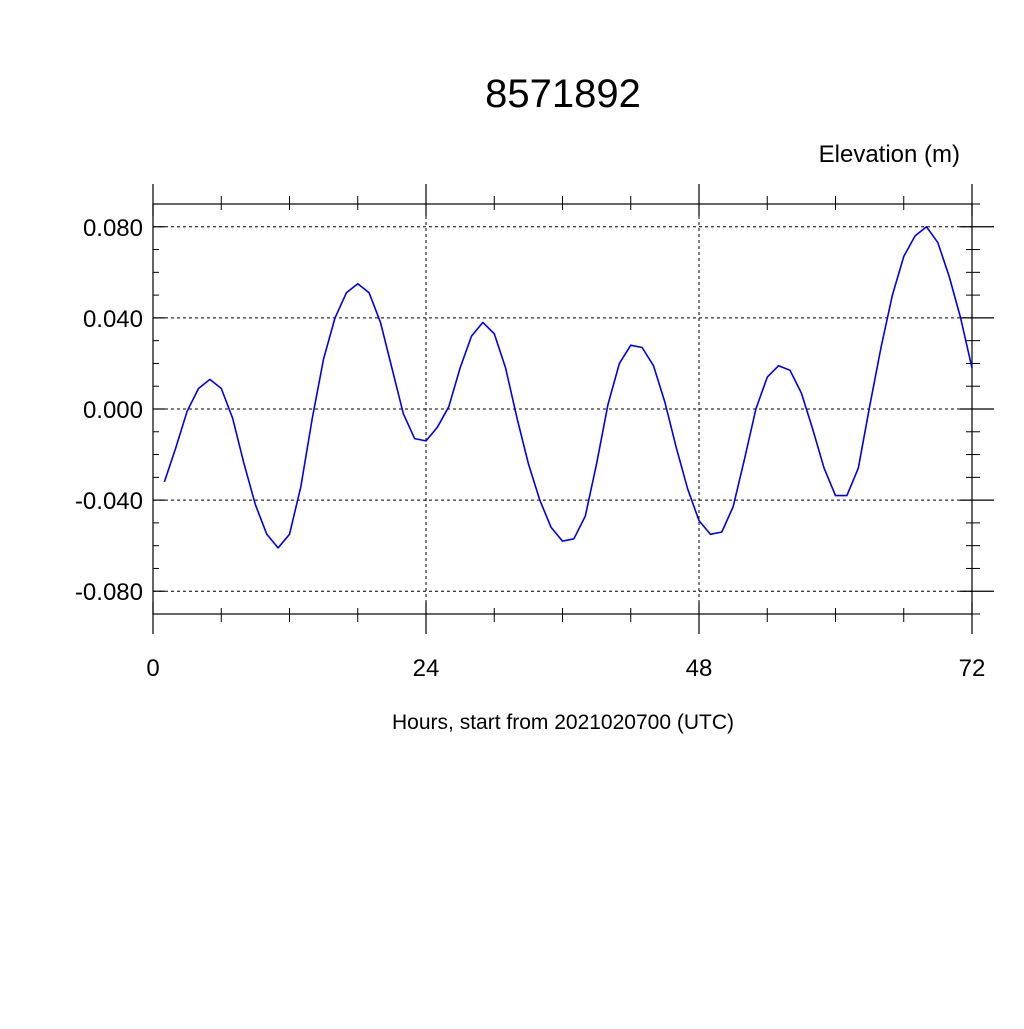  What do you see at coordinates (113, 410) in the screenshot?
I see `y-tick-label: 0.000` at bounding box center [113, 410].